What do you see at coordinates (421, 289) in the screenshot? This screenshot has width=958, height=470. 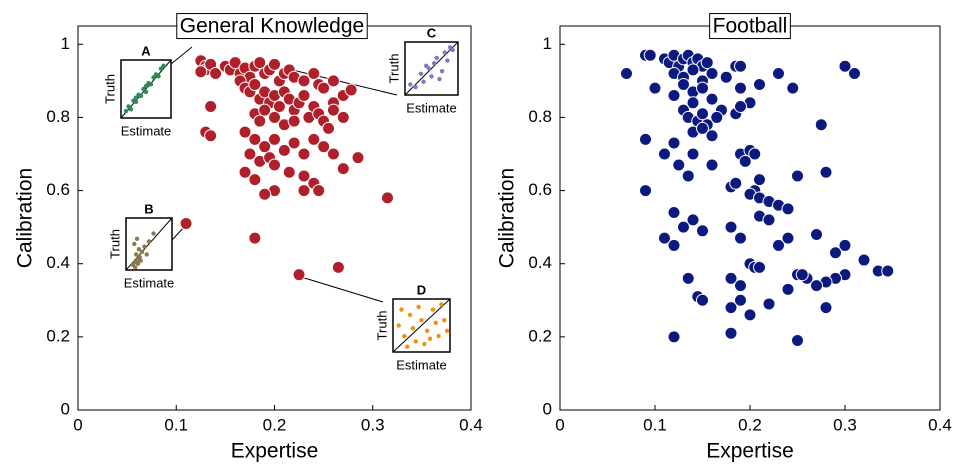 I see `inset-label: D` at bounding box center [421, 289].